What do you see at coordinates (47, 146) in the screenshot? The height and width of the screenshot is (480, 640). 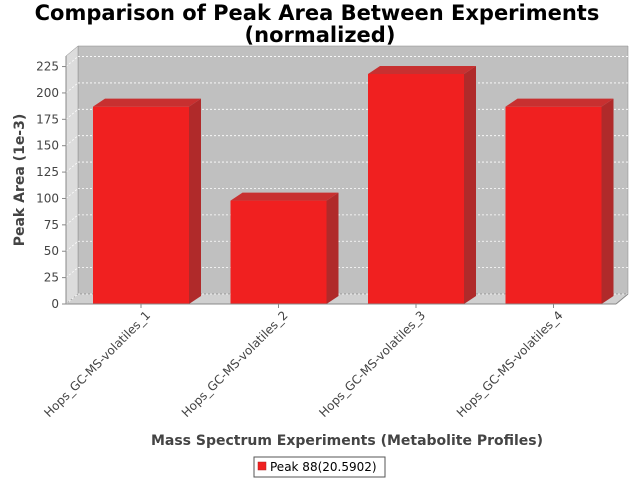 I see `y-tick-label: 150` at bounding box center [47, 146].